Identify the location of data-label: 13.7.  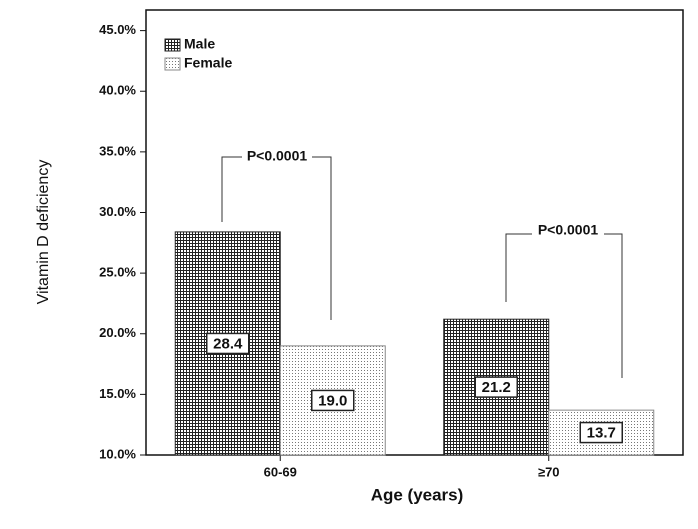
(601, 433).